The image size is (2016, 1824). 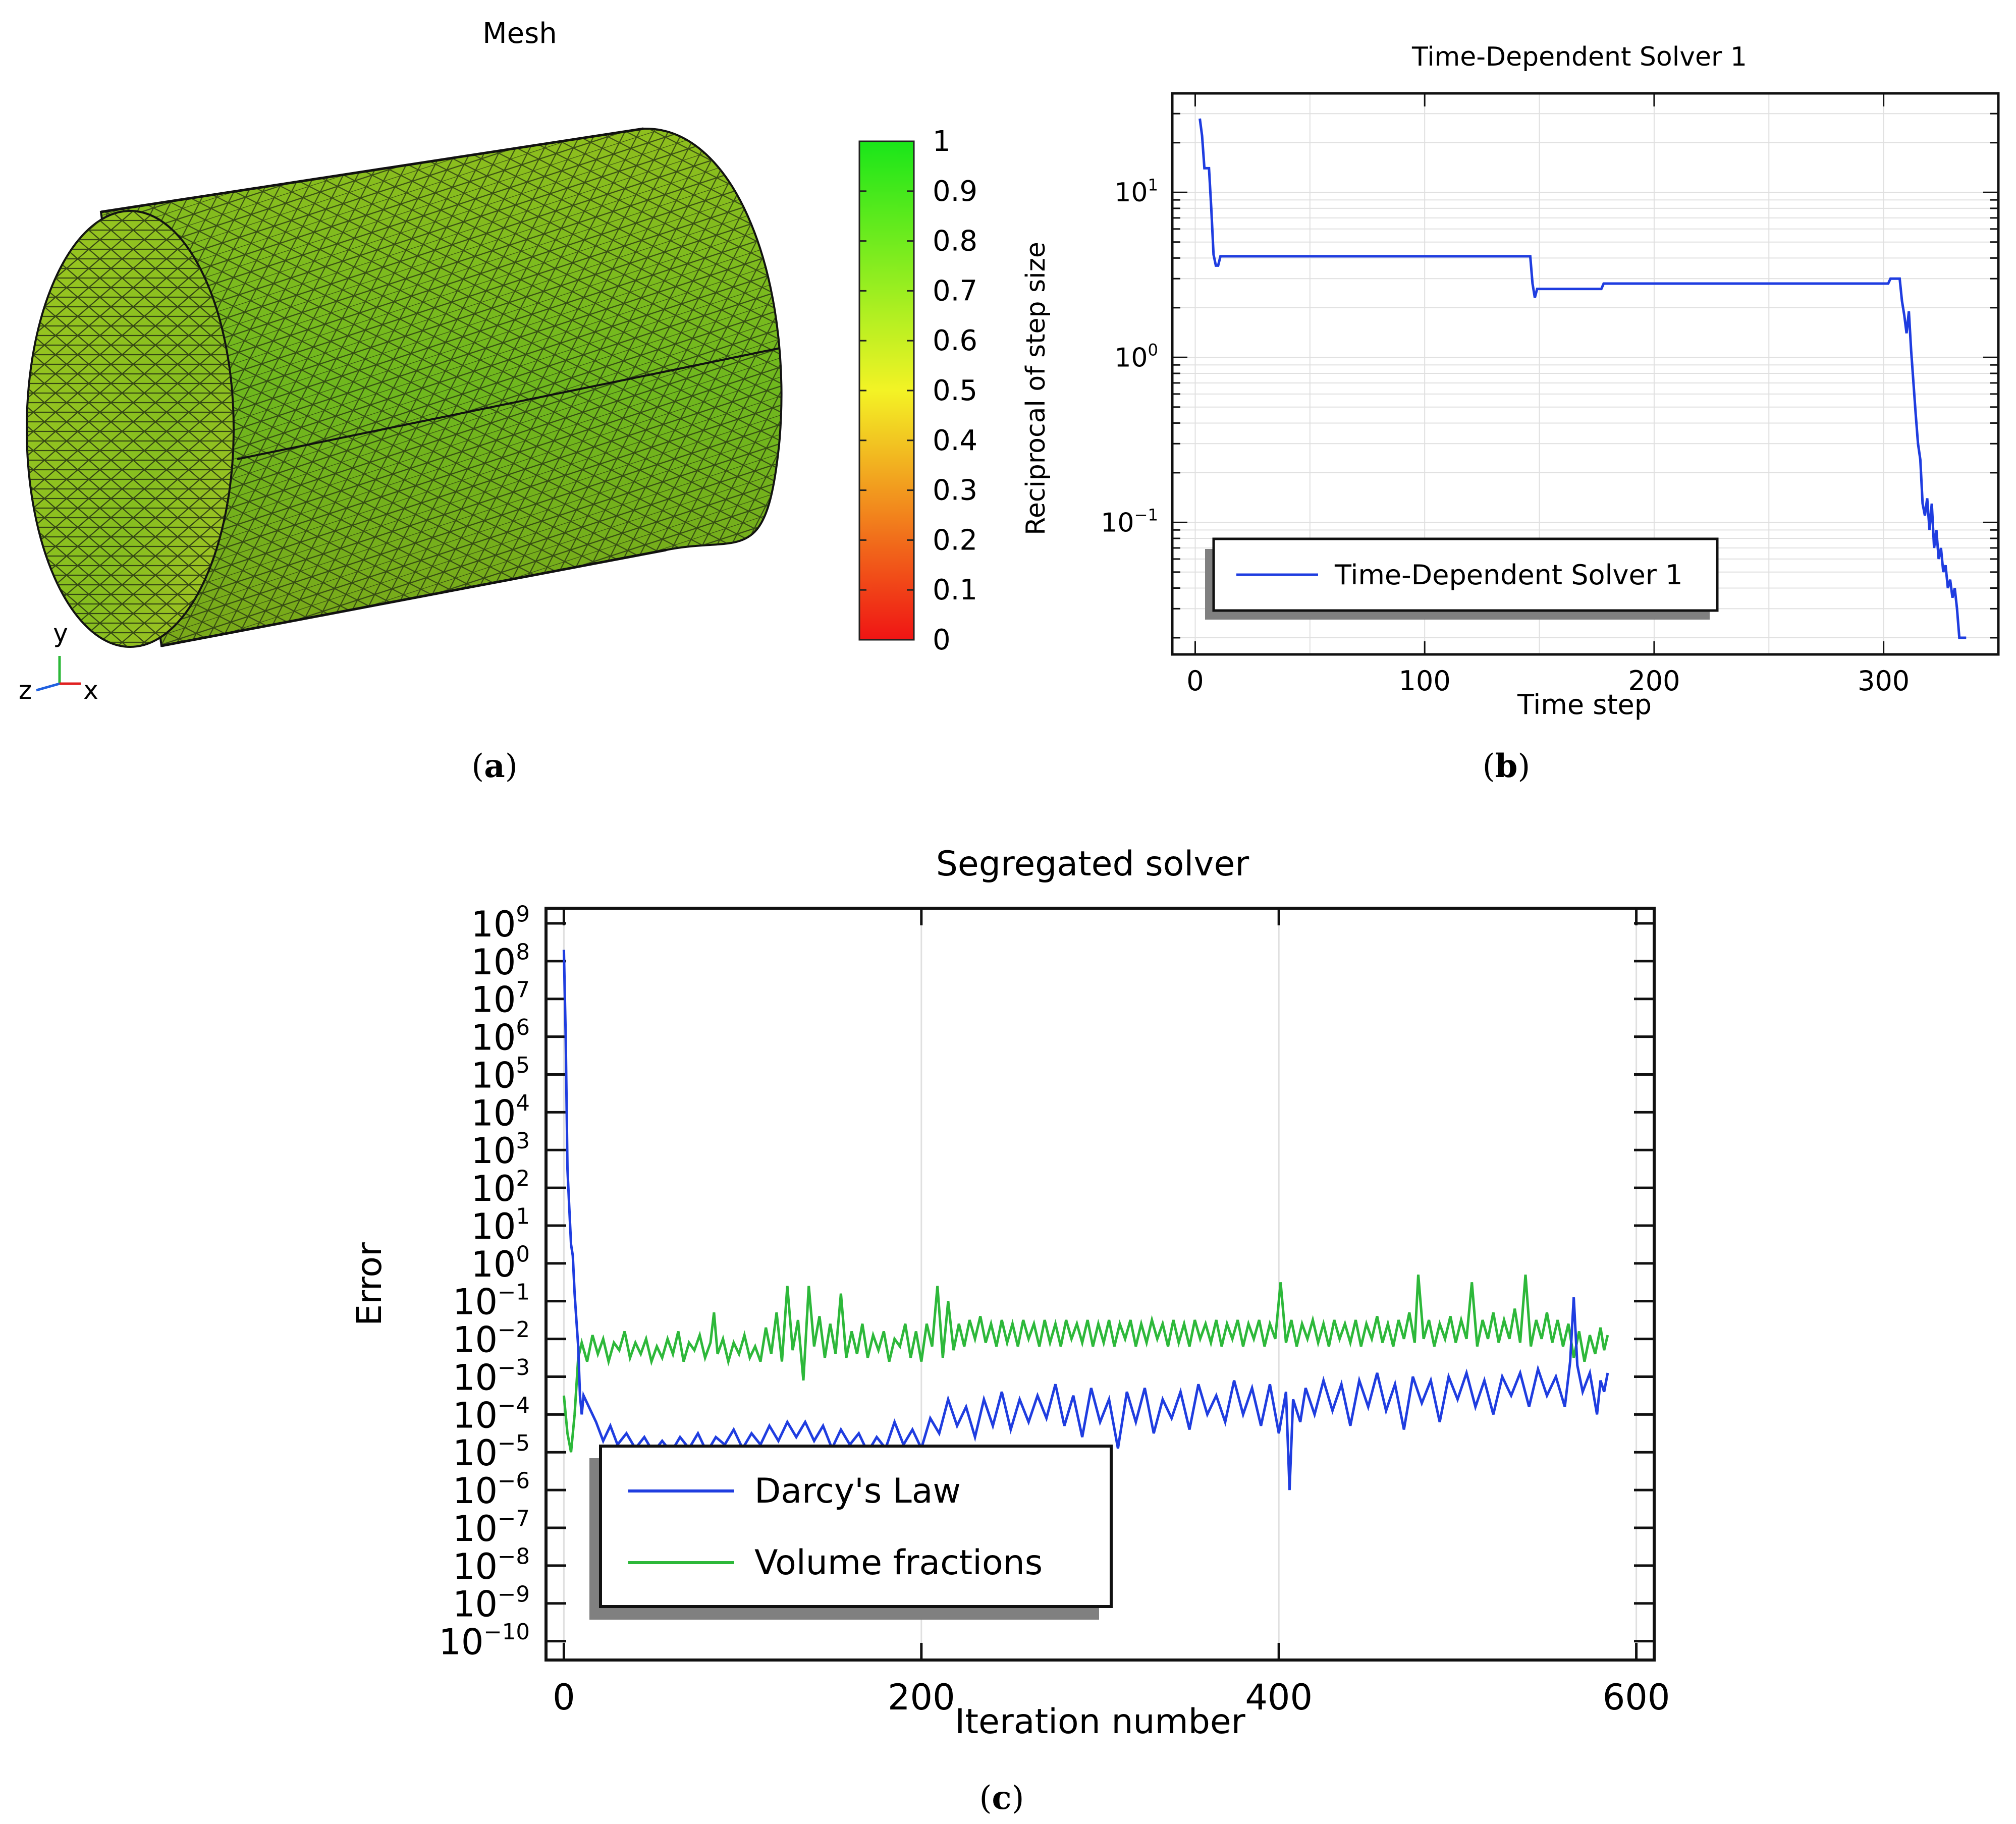 What do you see at coordinates (1129, 522) in the screenshot?
I see `panel-b-ytick-label: 10⁻¹` at bounding box center [1129, 522].